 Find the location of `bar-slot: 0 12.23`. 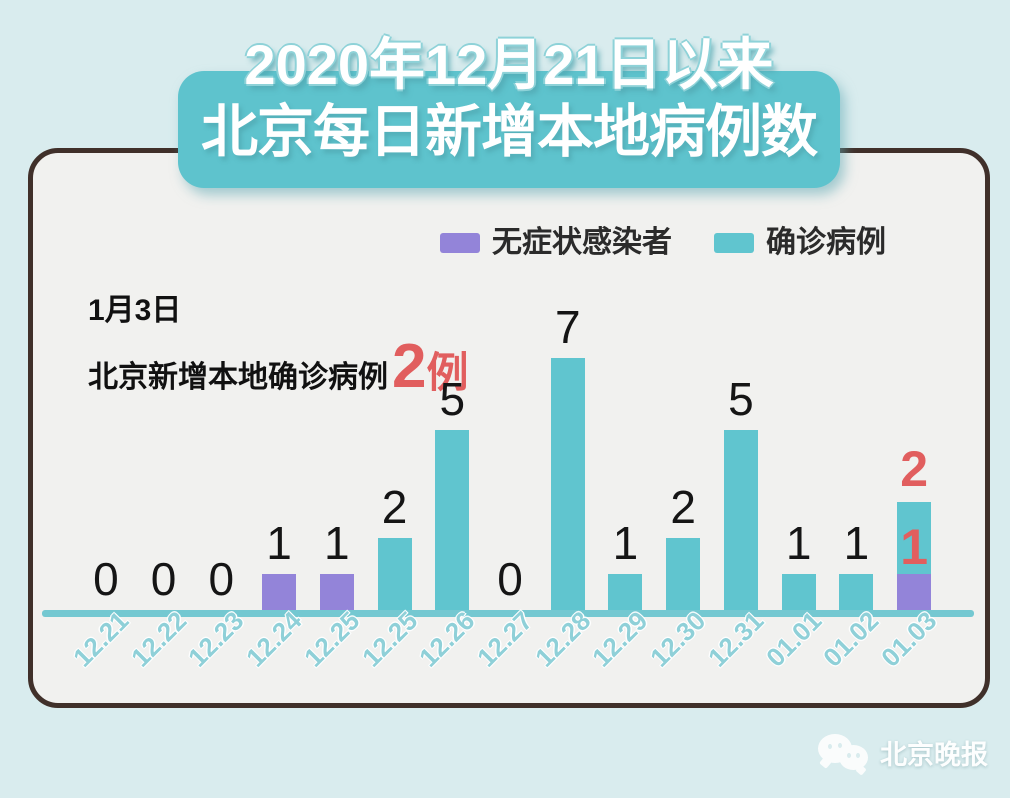

bar-slot: 0 12.23 is located at coordinates (216, 486).